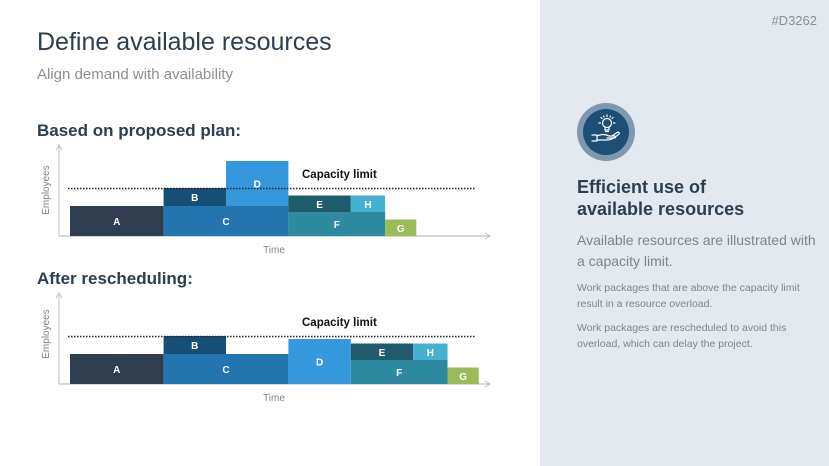 Image resolution: width=829 pixels, height=466 pixels. I want to click on sidebar-heading: Efficient use of available resources, so click(697, 198).